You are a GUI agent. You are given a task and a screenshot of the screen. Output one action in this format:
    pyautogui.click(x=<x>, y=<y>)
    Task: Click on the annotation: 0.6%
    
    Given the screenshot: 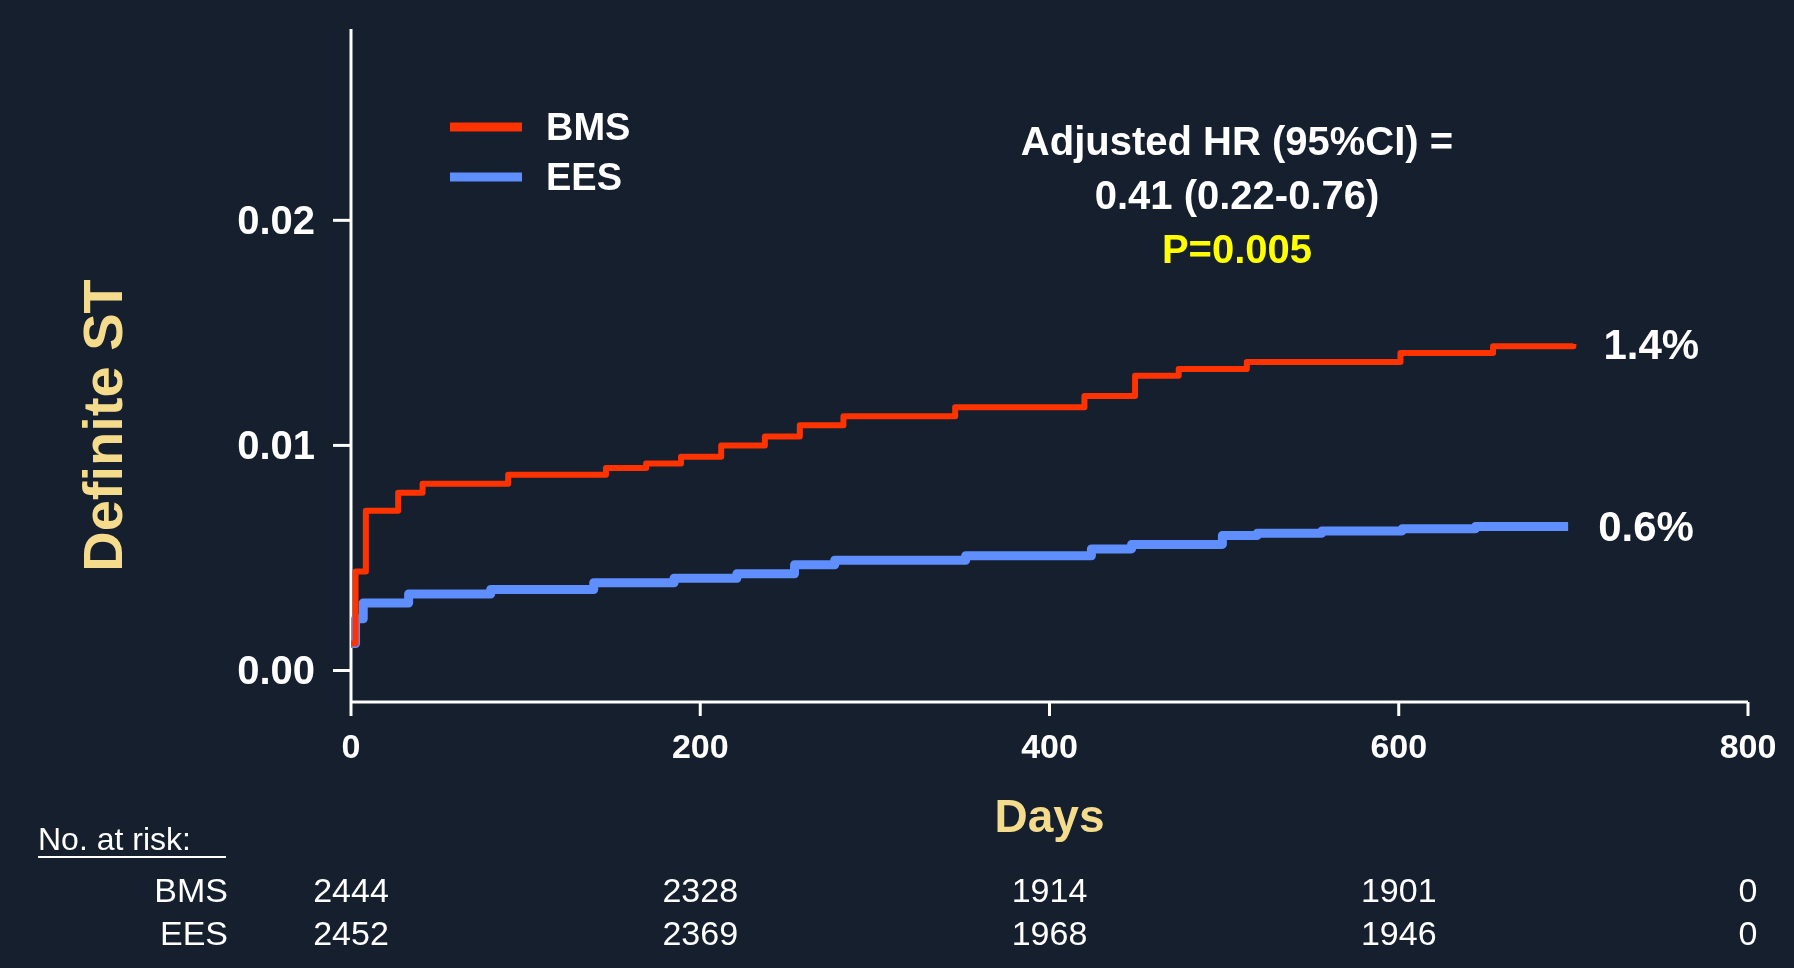 What is the action you would take?
    pyautogui.click(x=1646, y=527)
    